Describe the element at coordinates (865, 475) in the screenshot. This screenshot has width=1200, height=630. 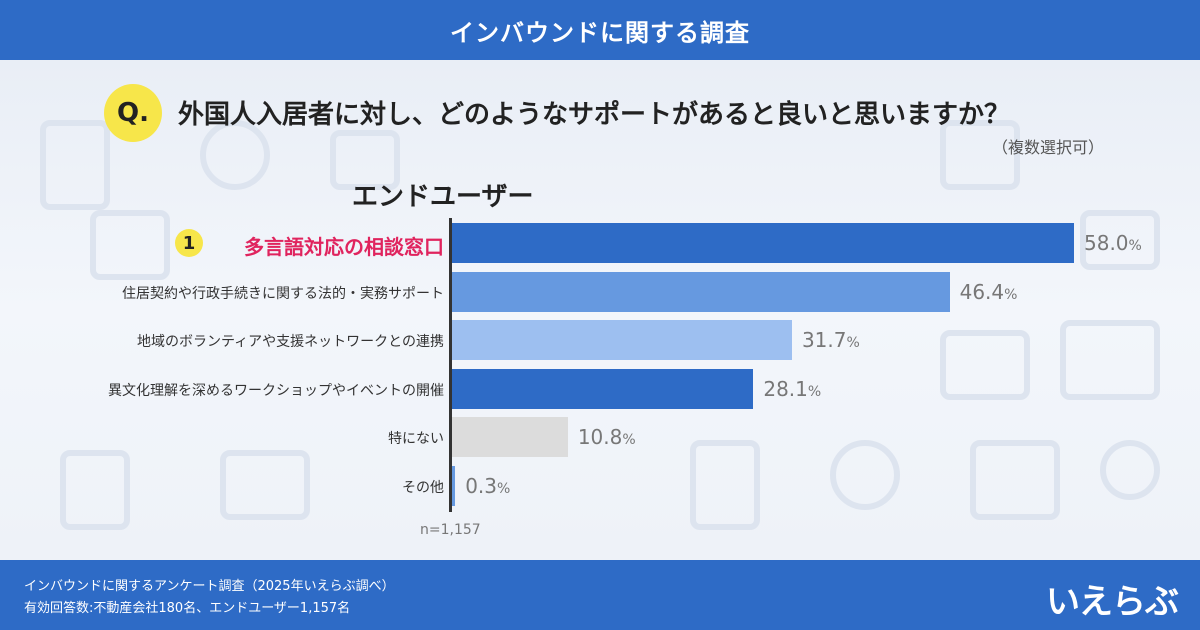
I see `clock-icon` at that location.